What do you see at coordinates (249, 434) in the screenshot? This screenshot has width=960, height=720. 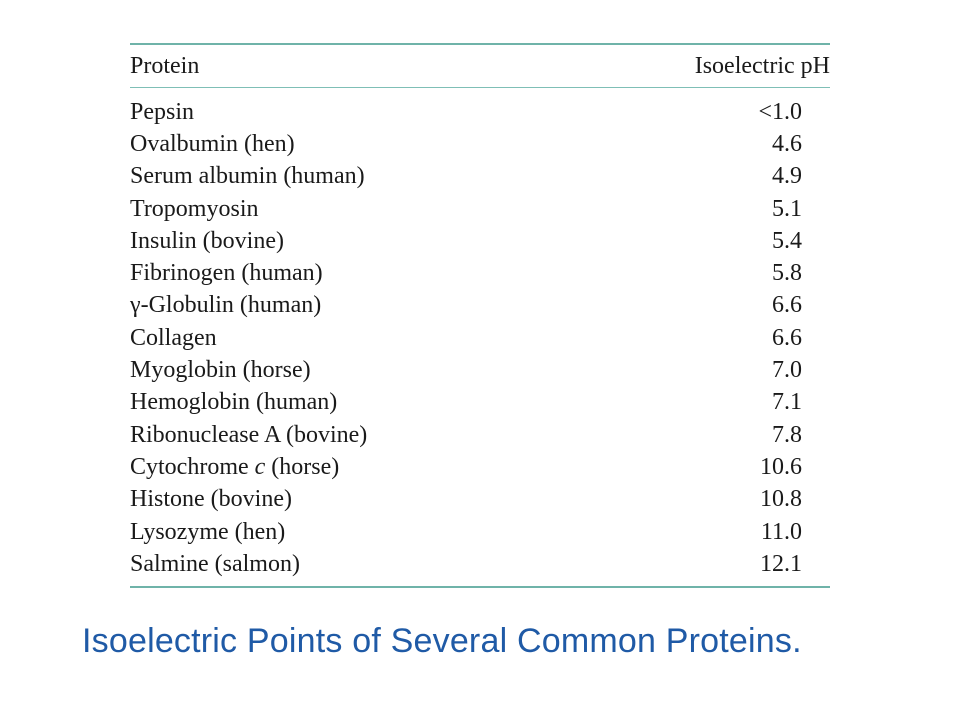 I see `protein-name: Ribonuclease A (bovine)` at bounding box center [249, 434].